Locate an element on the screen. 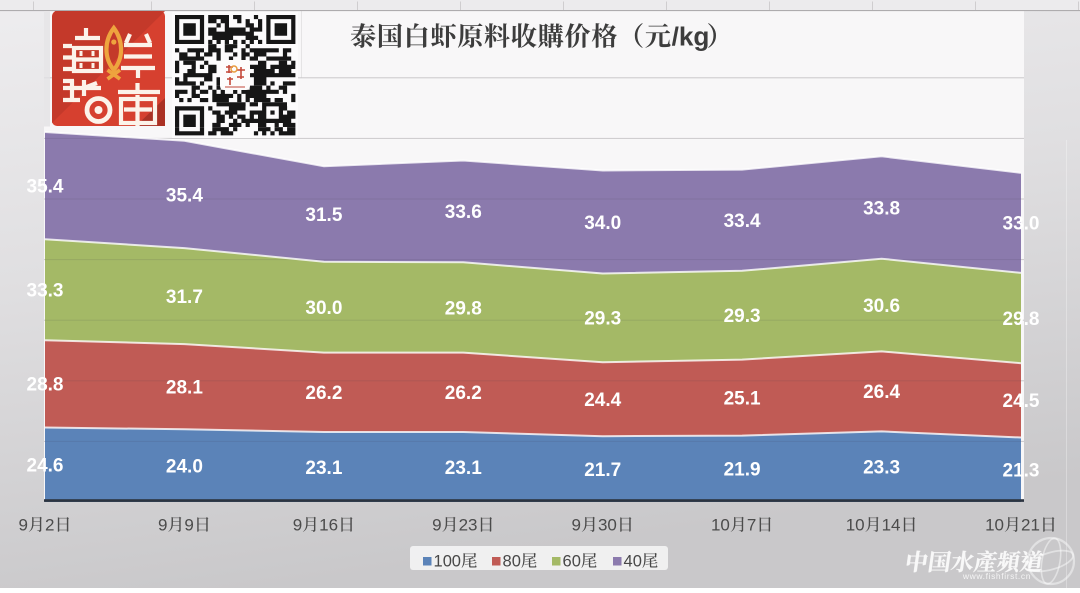 Image resolution: width=1080 pixels, height=593 pixels. svg-text: 33.0 is located at coordinates (1021, 224).